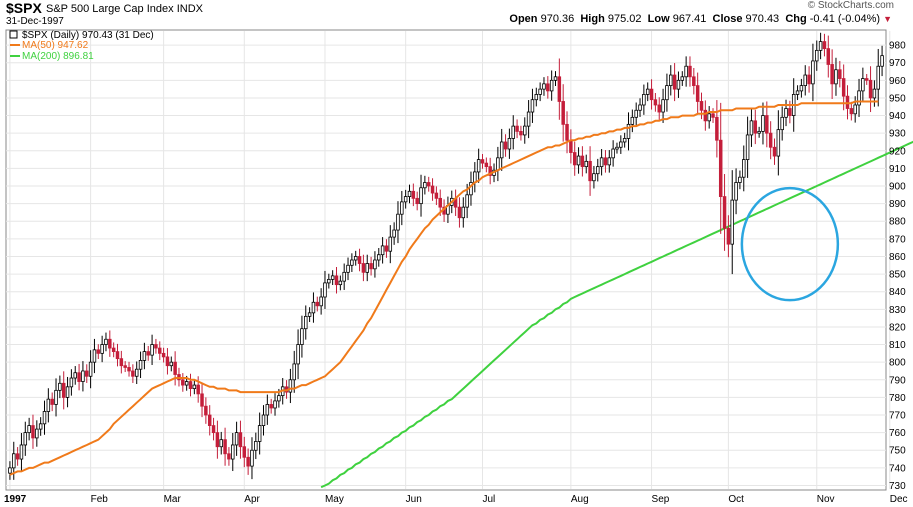  I want to click on x-tick-label: Mar, so click(173, 499).